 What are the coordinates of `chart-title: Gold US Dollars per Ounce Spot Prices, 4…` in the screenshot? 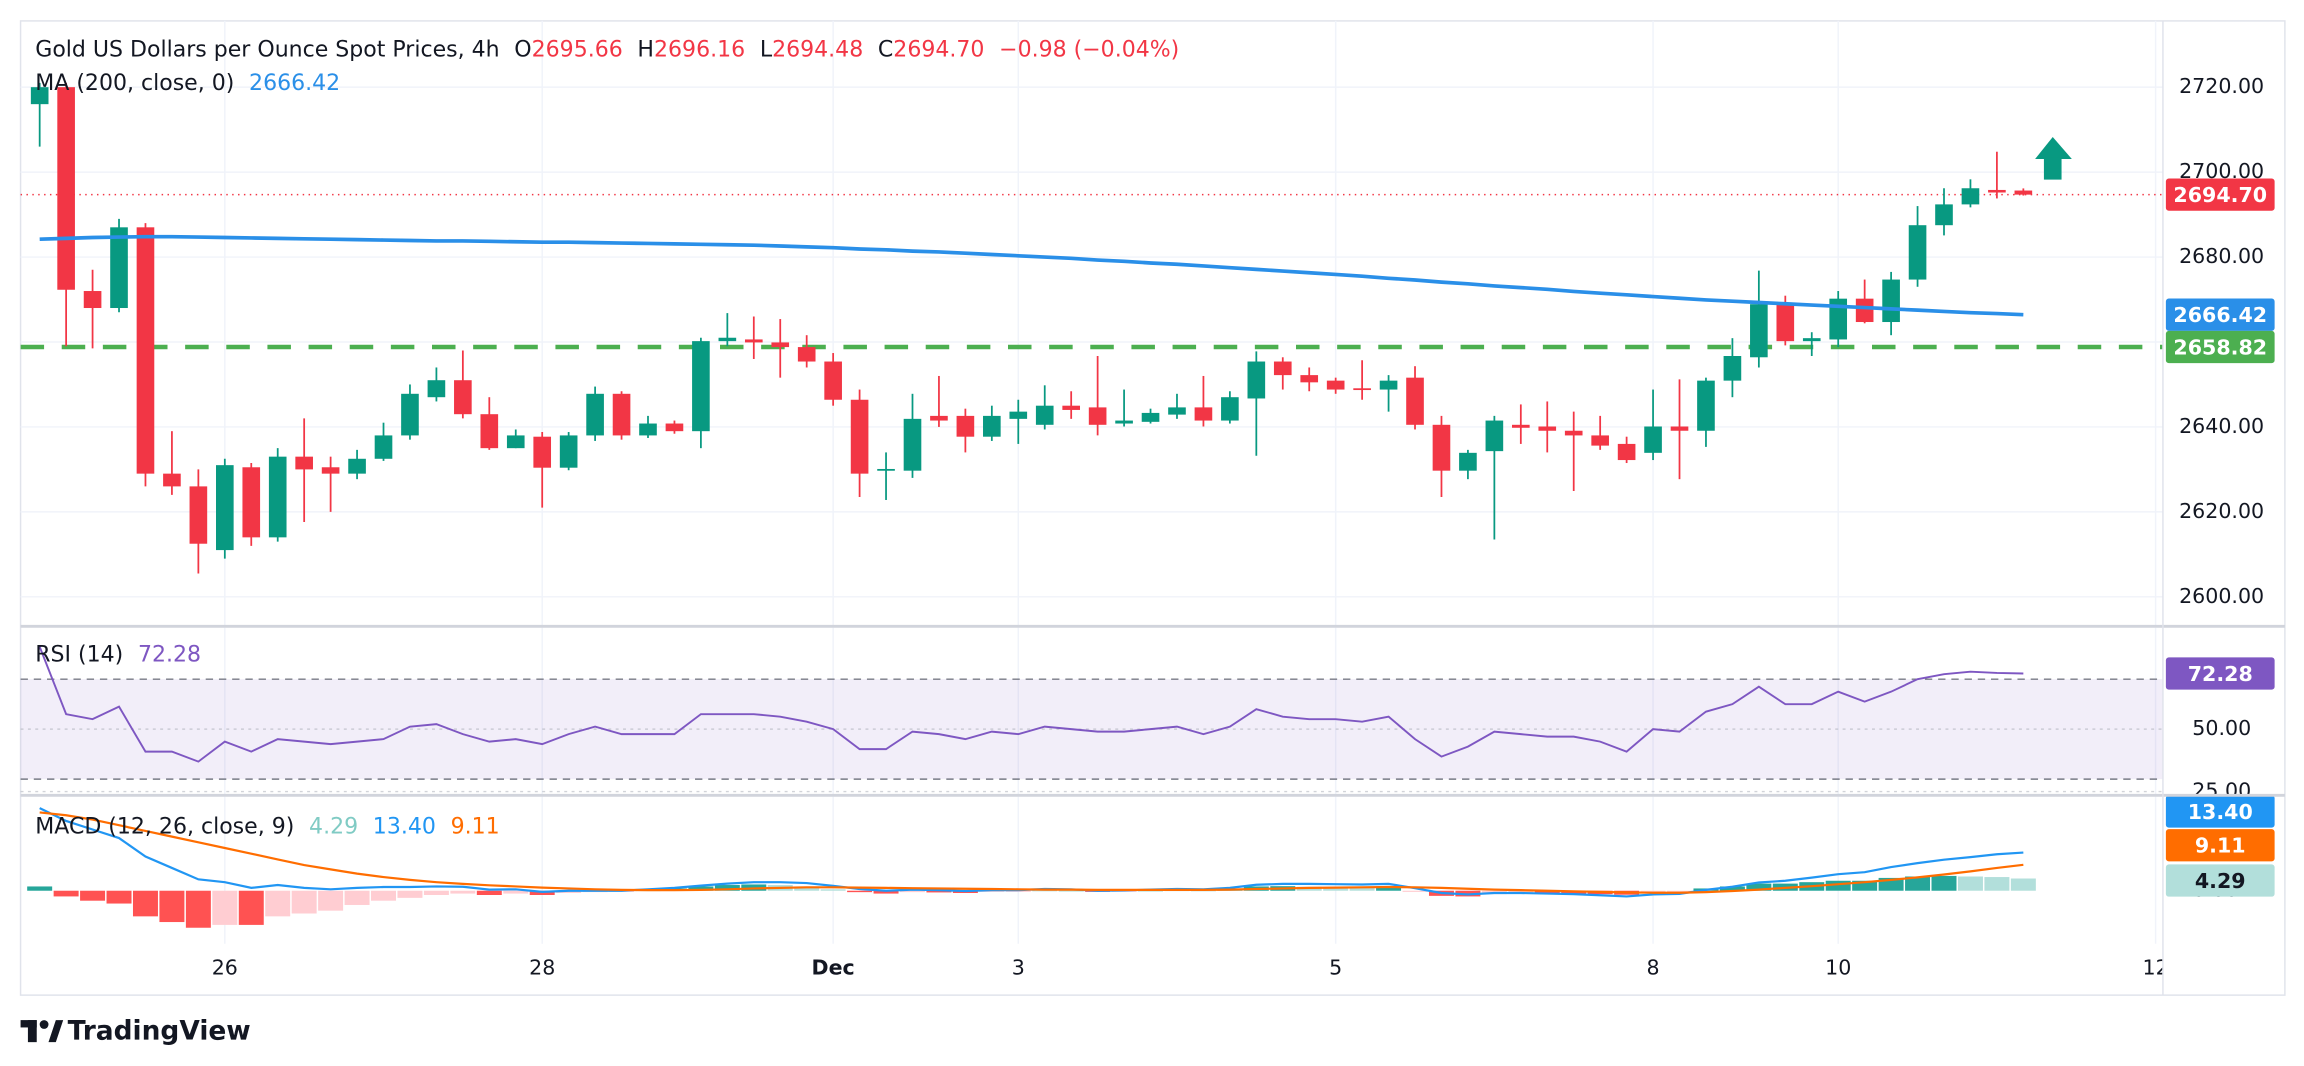 It's located at (267, 49).